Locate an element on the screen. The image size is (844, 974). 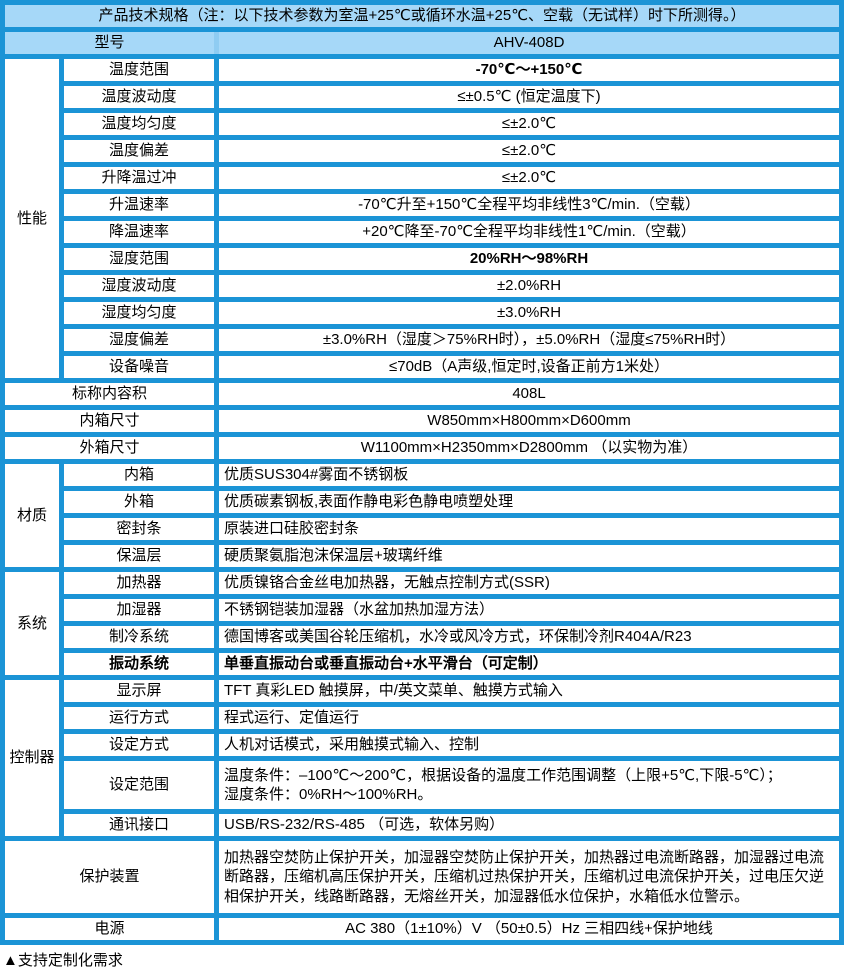
row-value: 人机对话模式，采用触摸式输入、控制 is located at coordinates (529, 745).